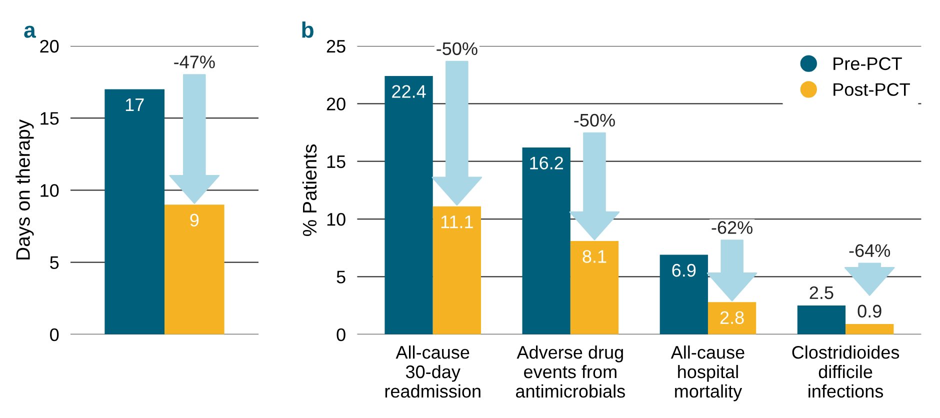  I want to click on chart-title: a, so click(30, 32).